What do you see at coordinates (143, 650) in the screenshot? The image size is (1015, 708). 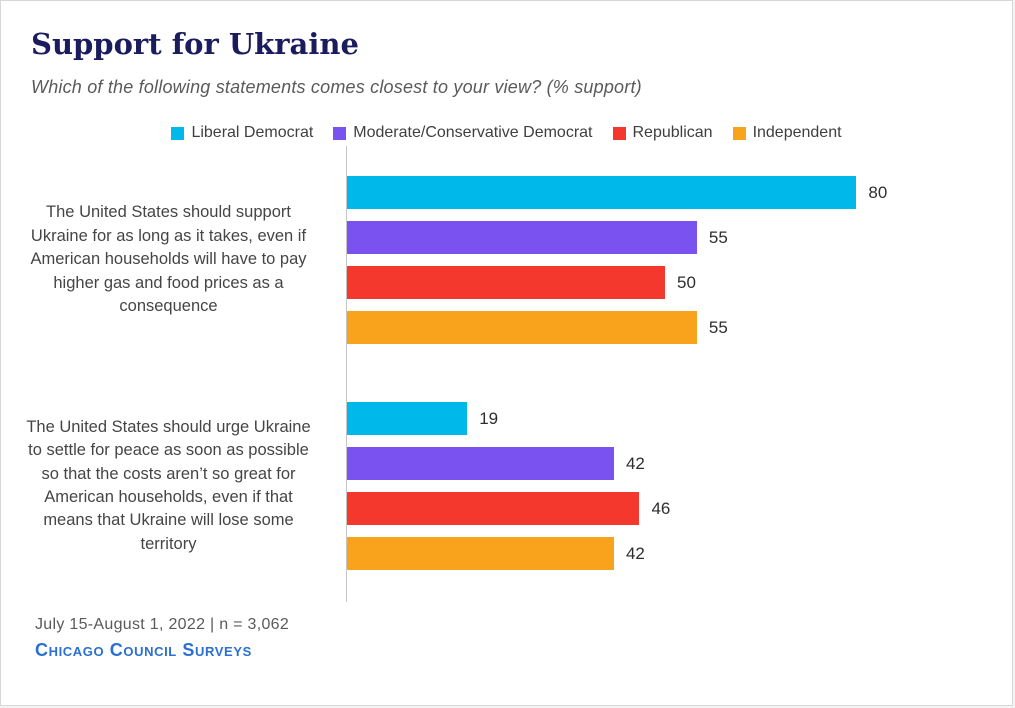 I see `source-label: Chicago Council Surveys` at bounding box center [143, 650].